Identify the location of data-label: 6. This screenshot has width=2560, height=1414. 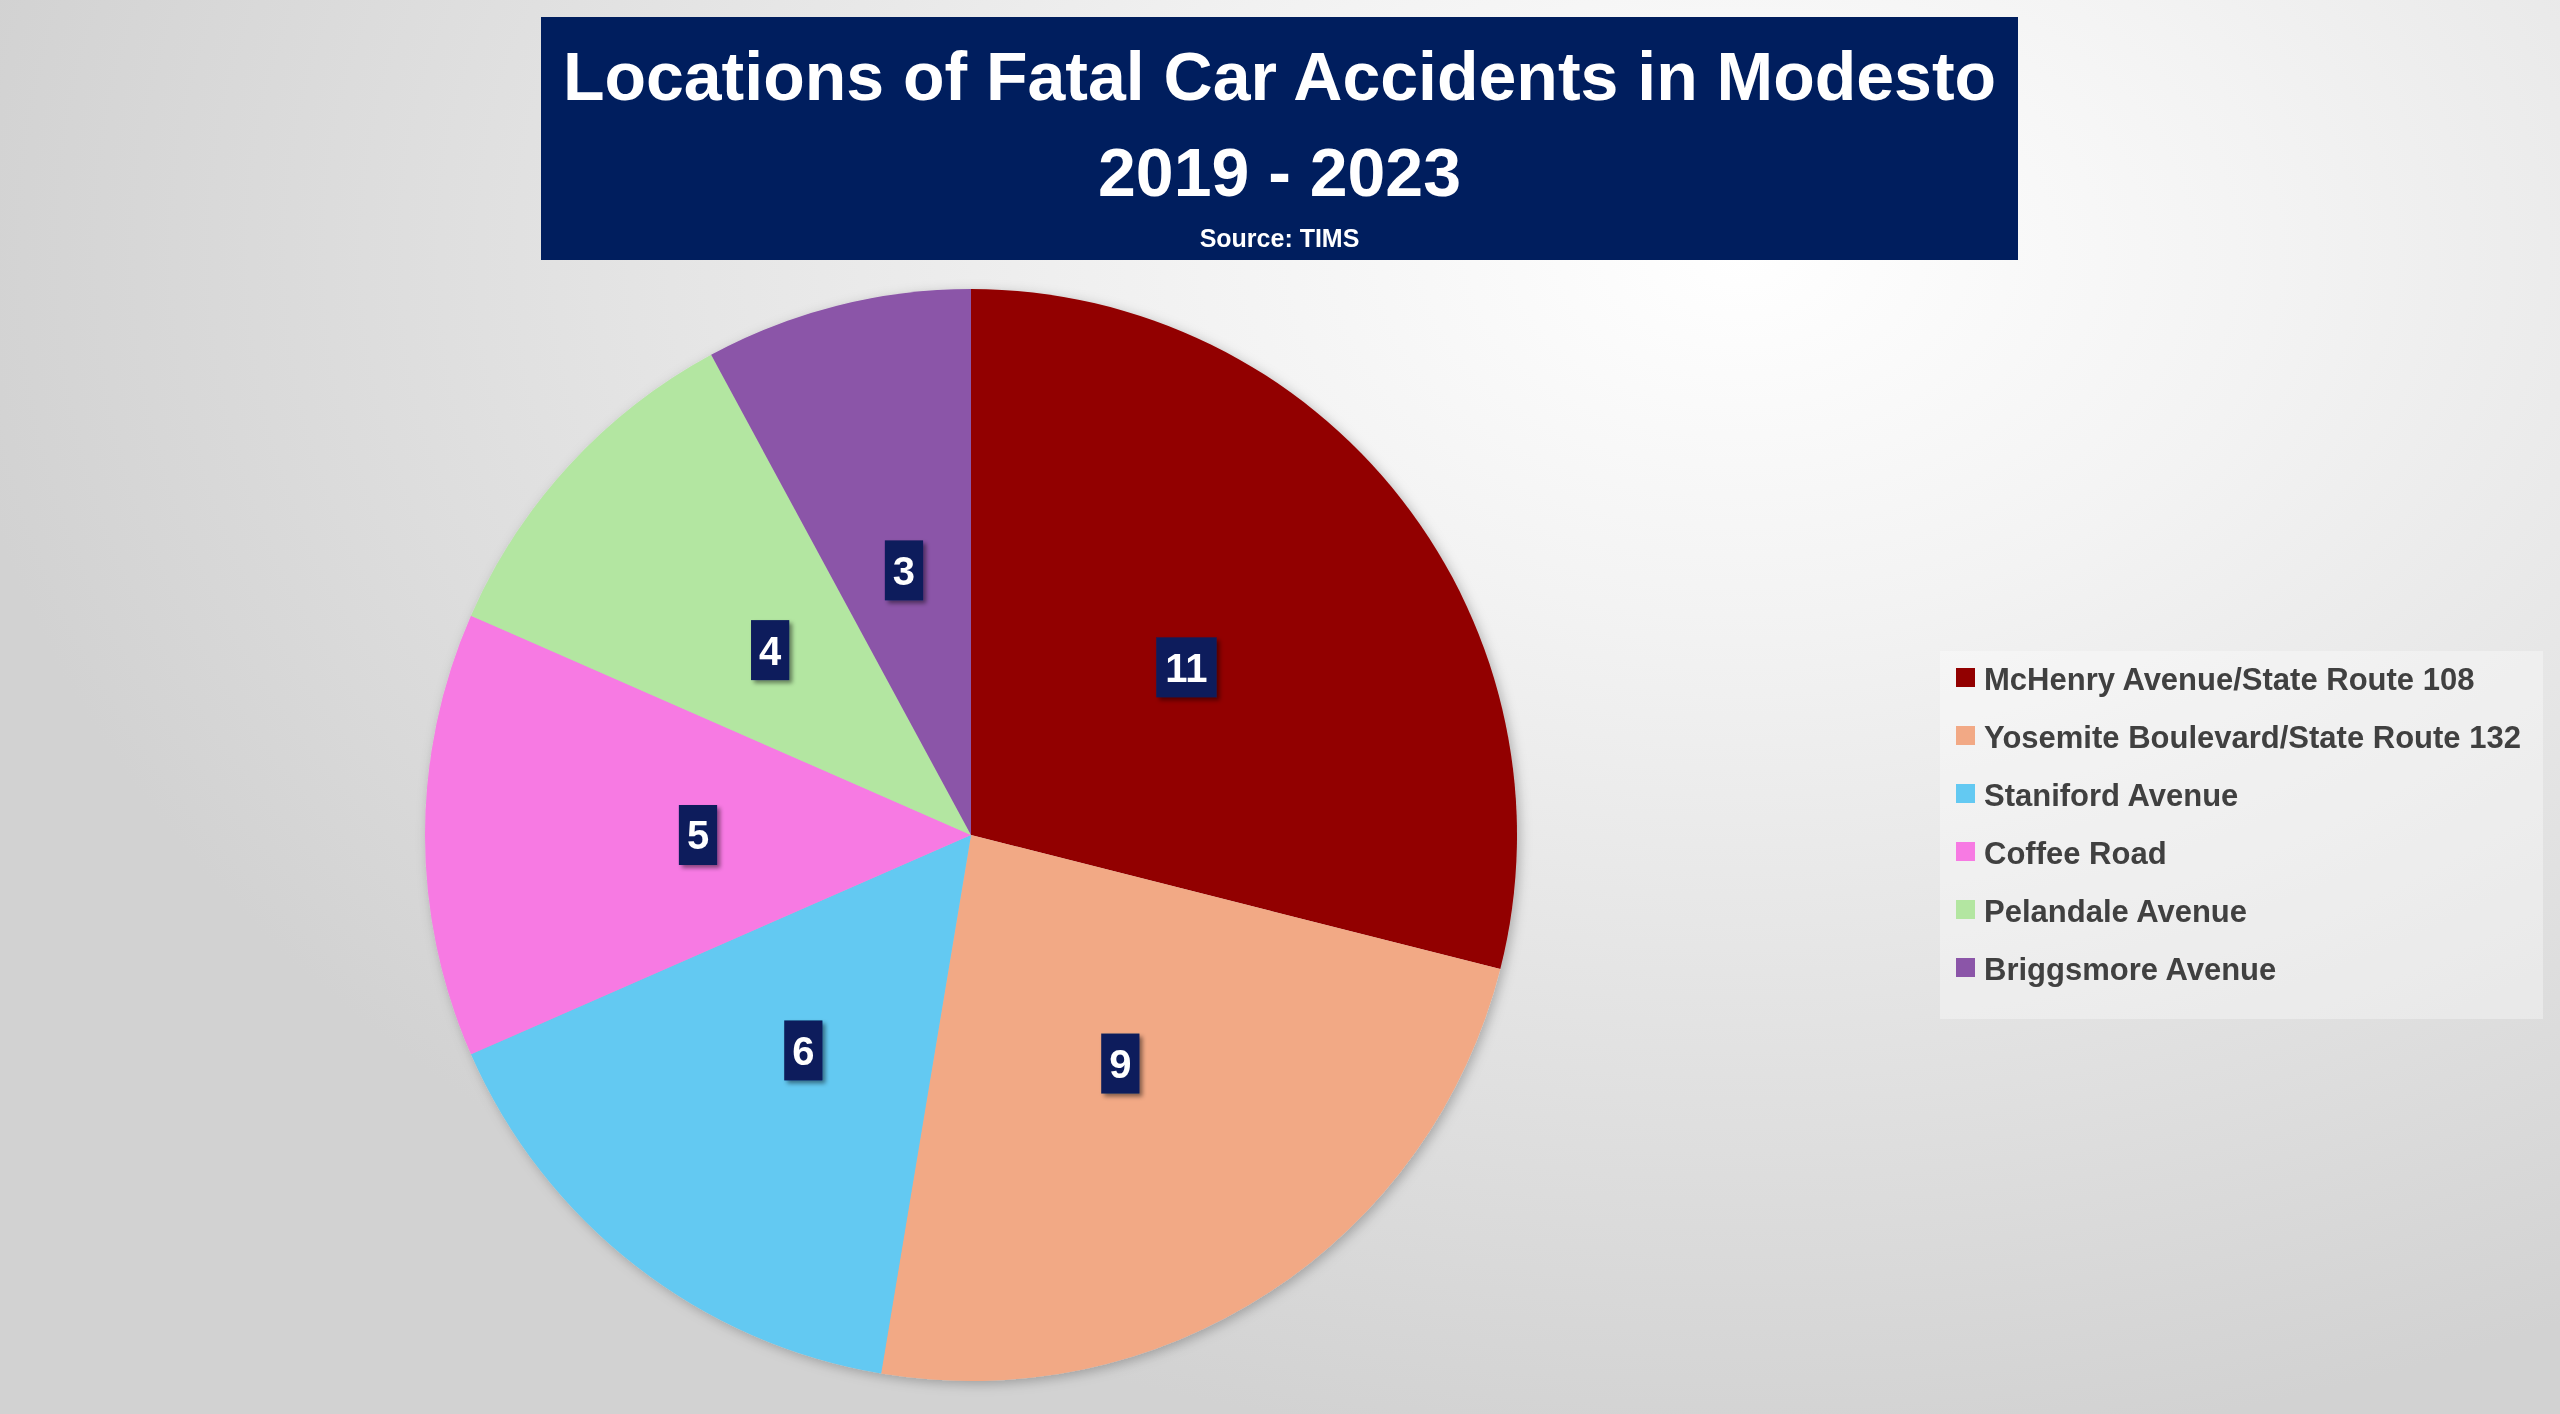
(803, 1050).